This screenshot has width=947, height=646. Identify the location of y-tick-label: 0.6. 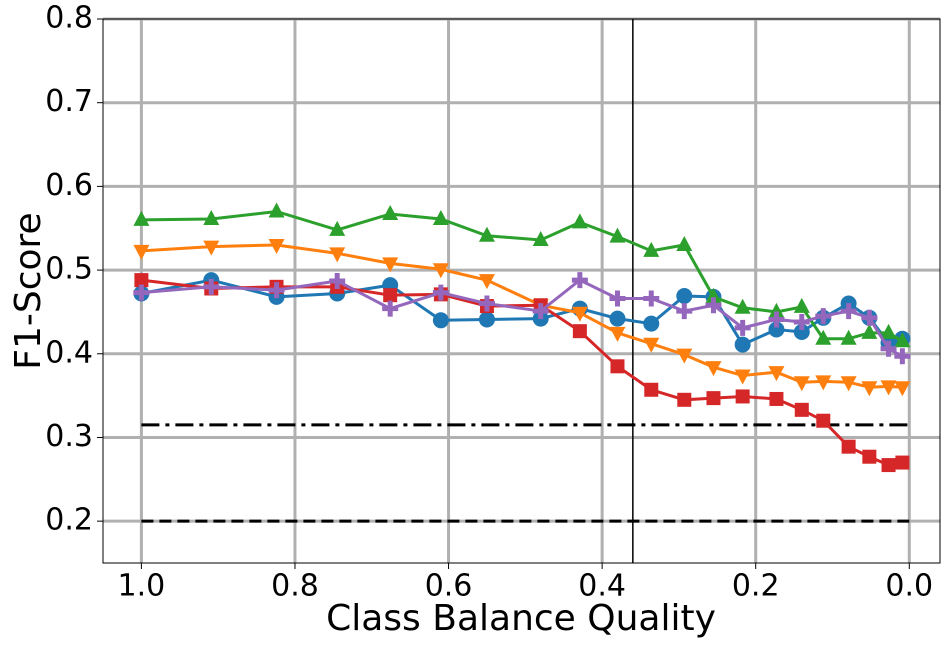
(69, 185).